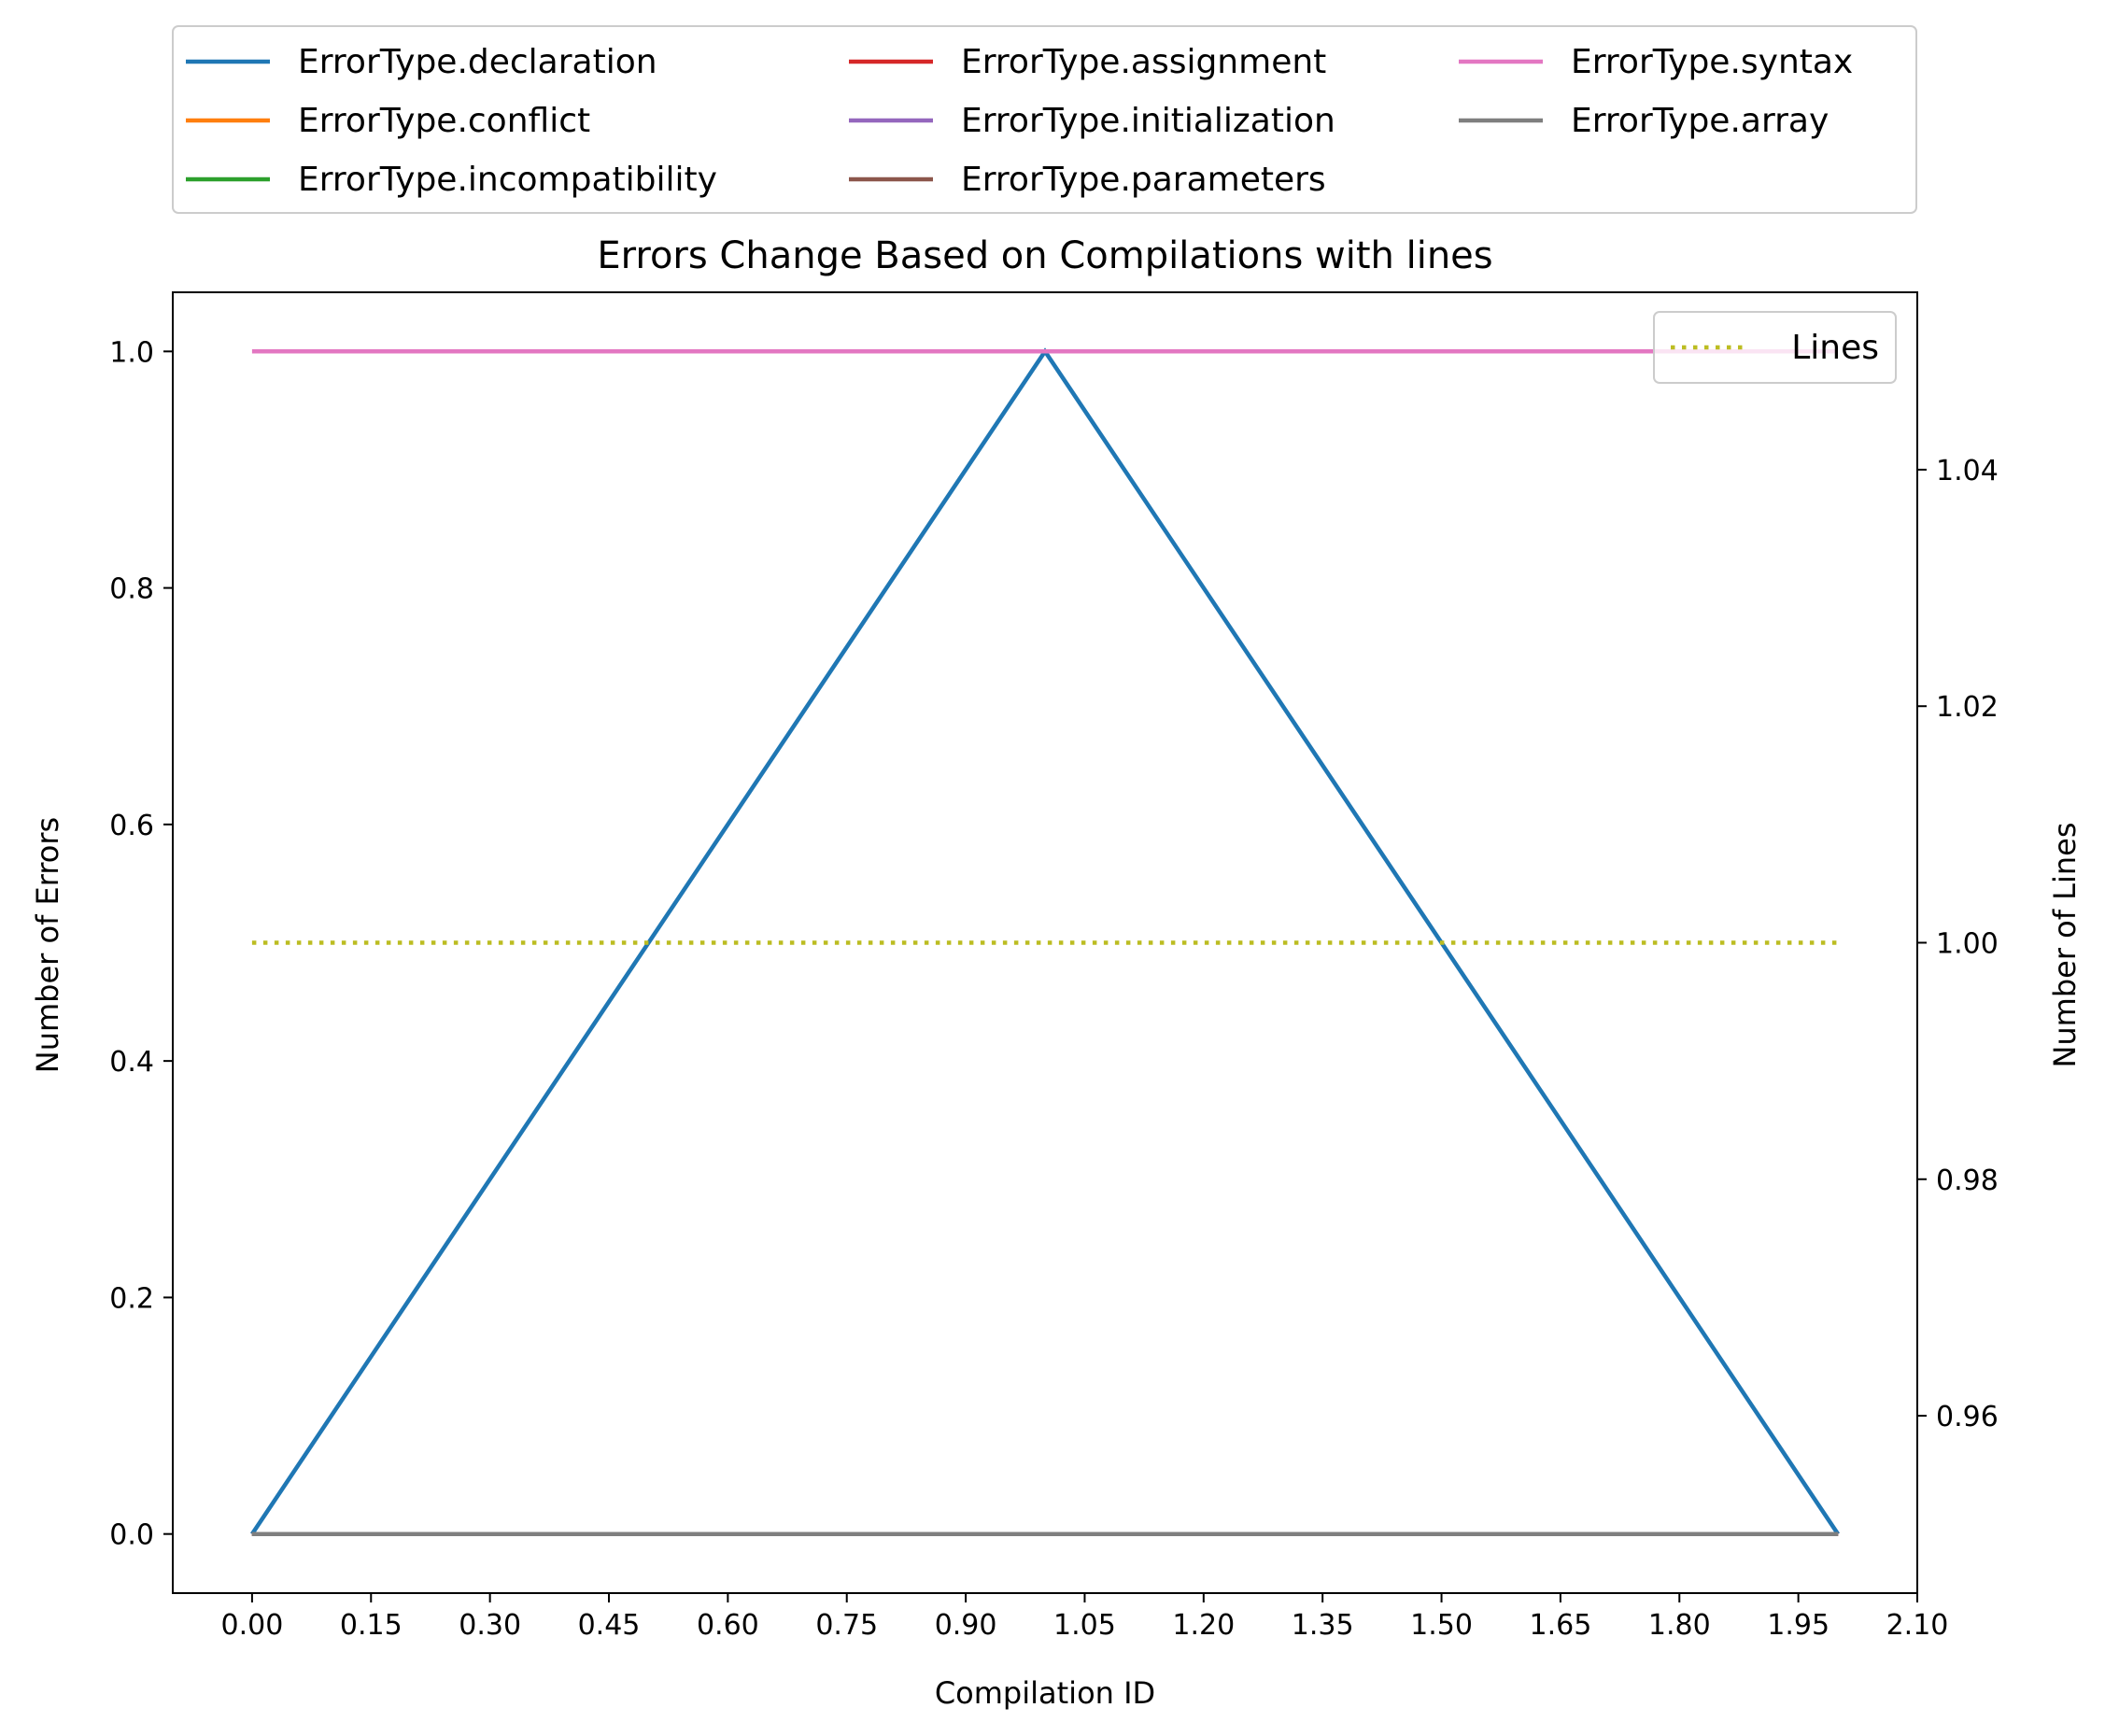  I want to click on y-right-tick-label: 0.98, so click(1967, 1180).